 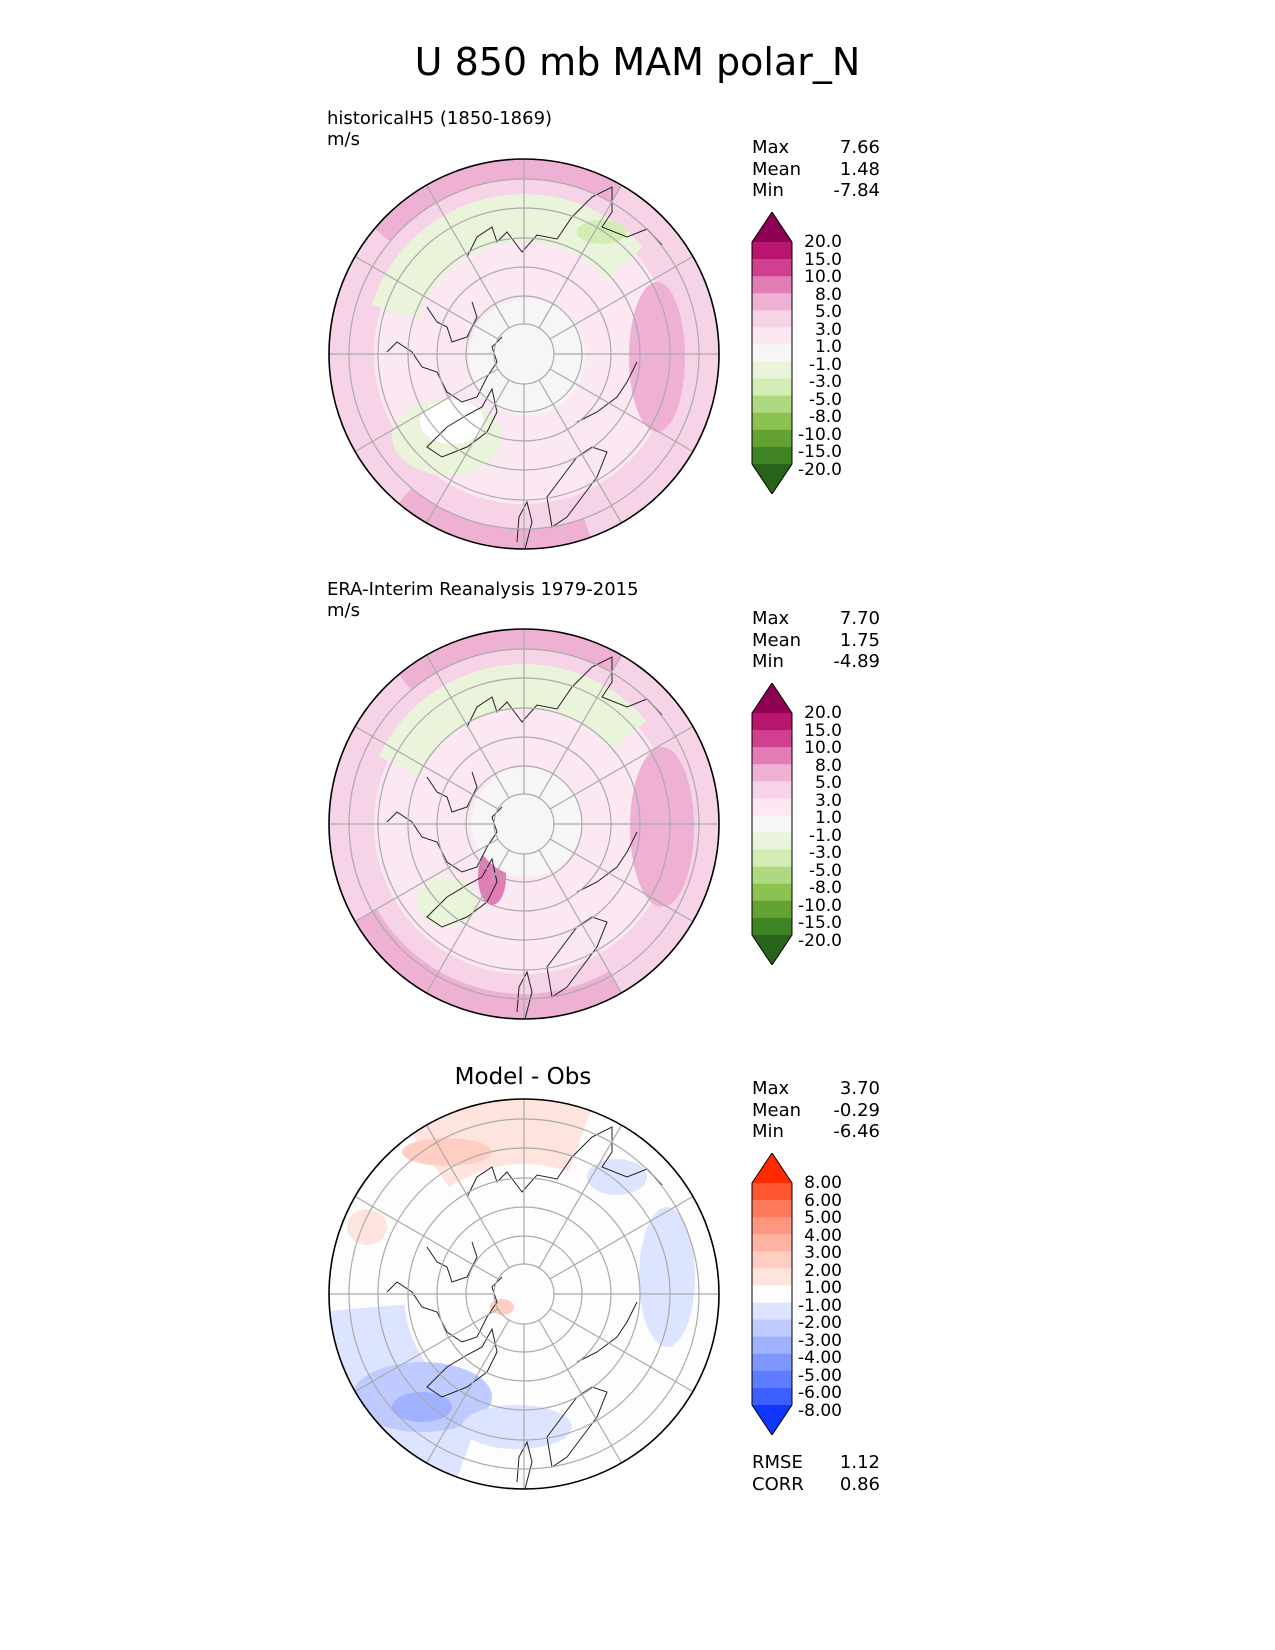 I want to click on polar-map-test, so click(x=524, y=354).